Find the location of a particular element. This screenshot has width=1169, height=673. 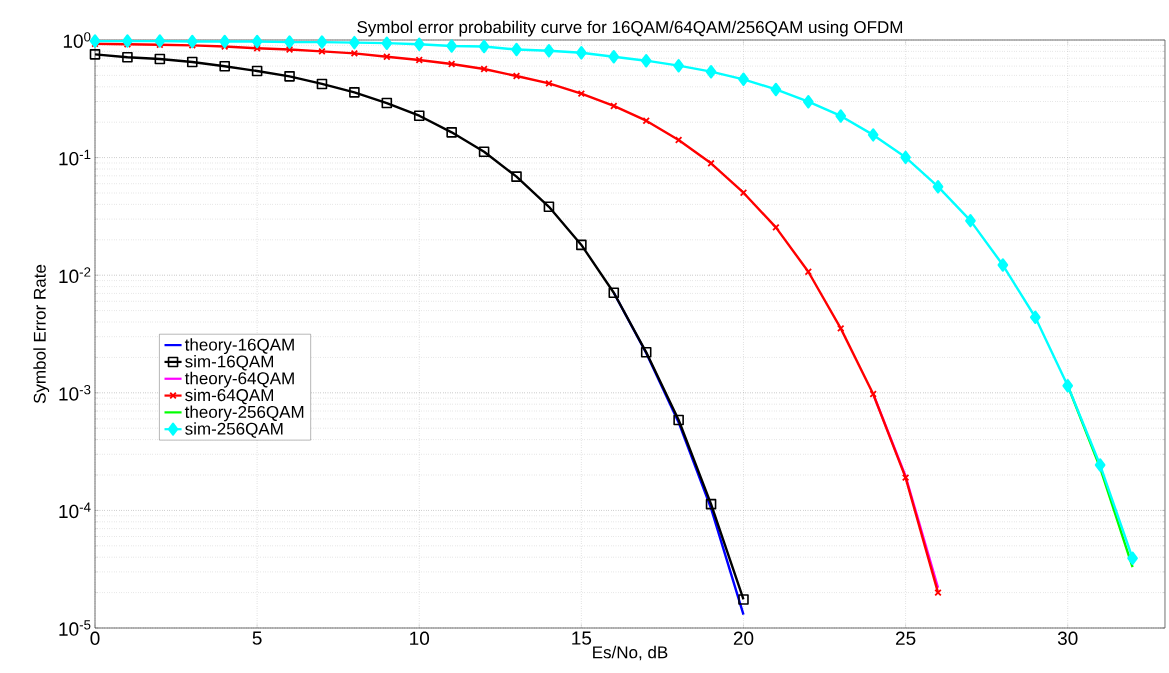

chart-title: Symbol error probability curve for 16QAM/64QAM/256QAM using OFDM is located at coordinates (630, 28).